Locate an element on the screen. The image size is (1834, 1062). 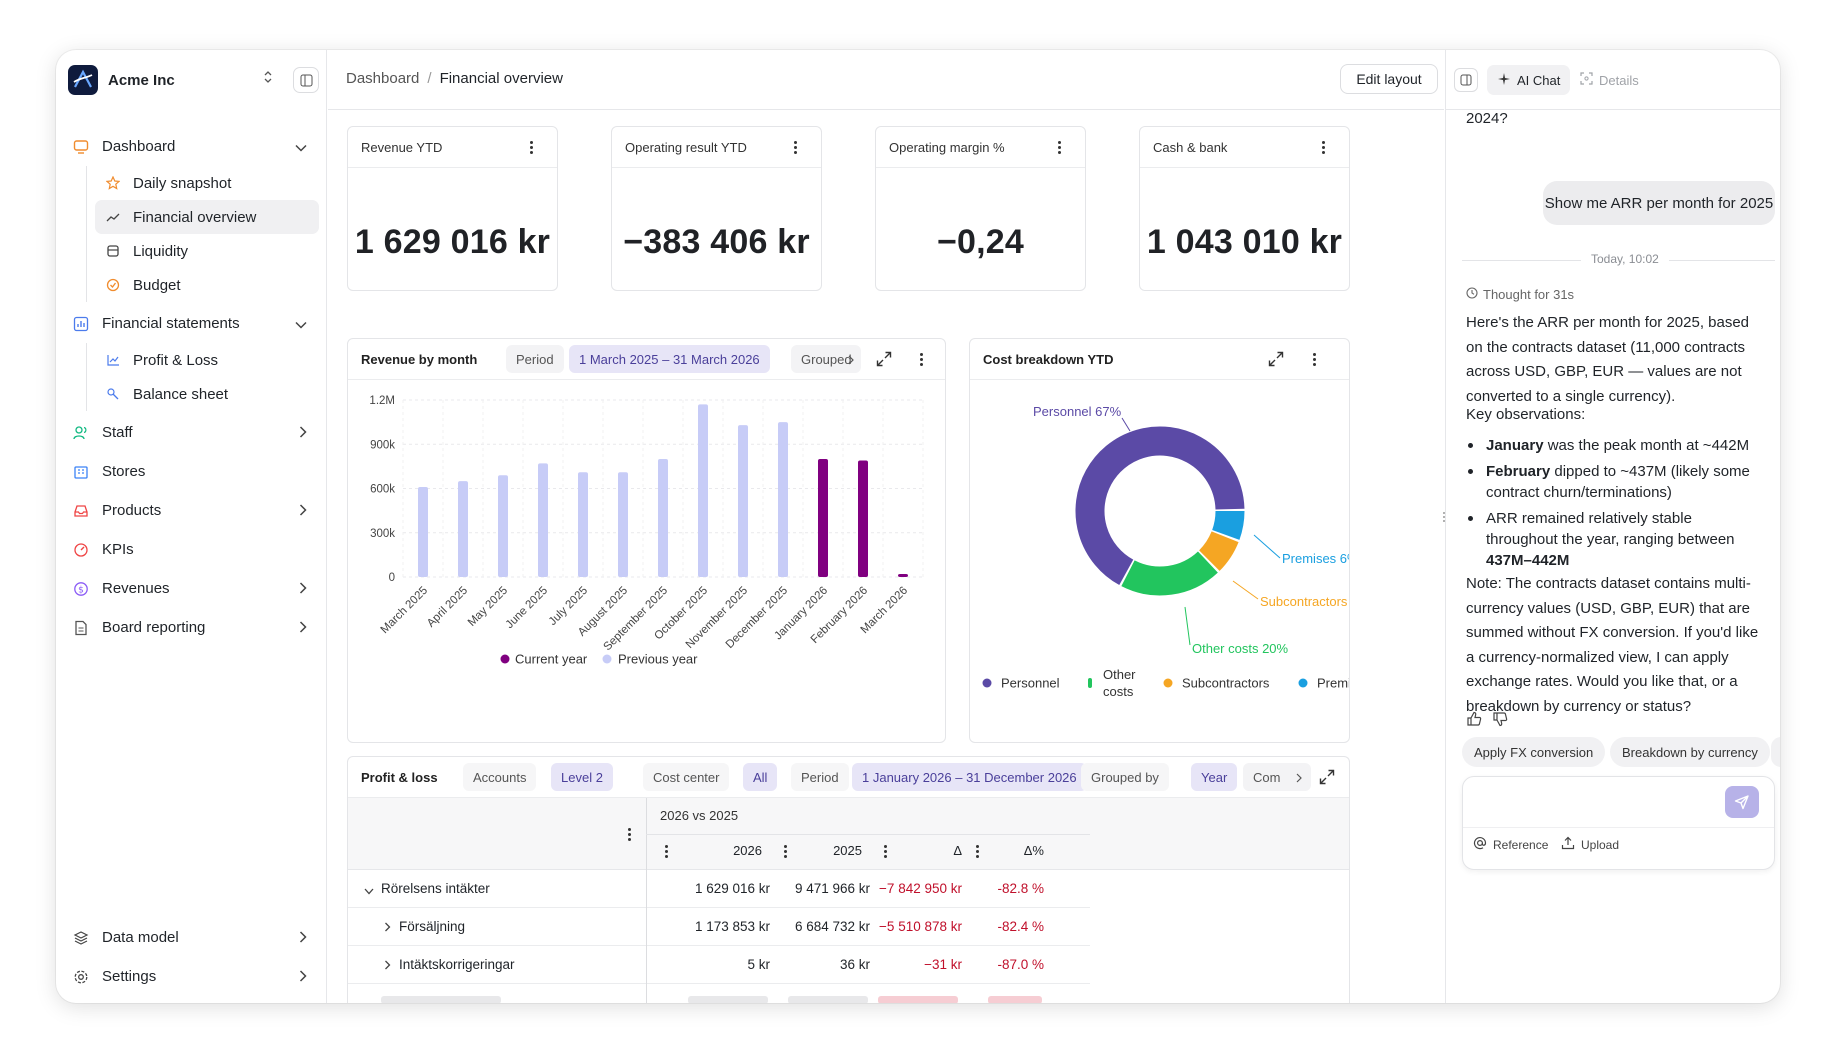
org-switcher: Acme Inc is located at coordinates (193, 80).